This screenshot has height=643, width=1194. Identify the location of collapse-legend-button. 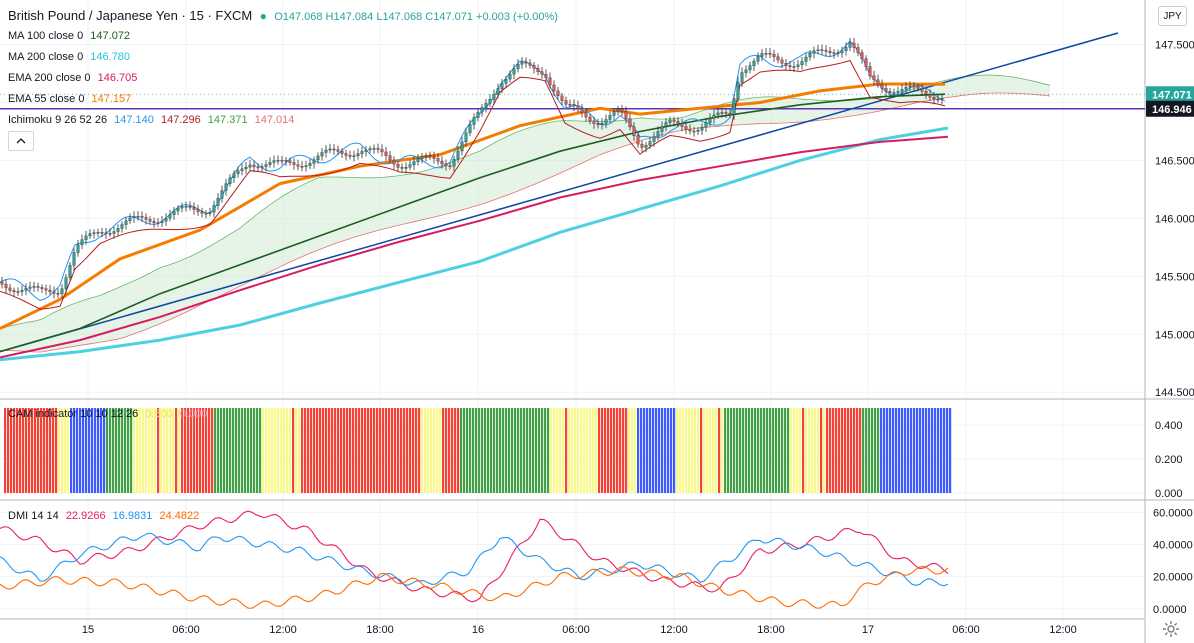
(21, 141).